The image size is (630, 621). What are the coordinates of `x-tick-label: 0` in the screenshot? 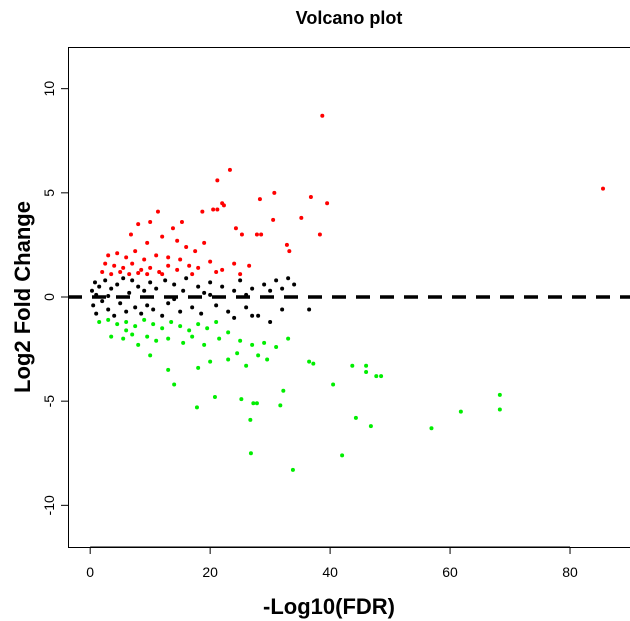 It's located at (90, 572).